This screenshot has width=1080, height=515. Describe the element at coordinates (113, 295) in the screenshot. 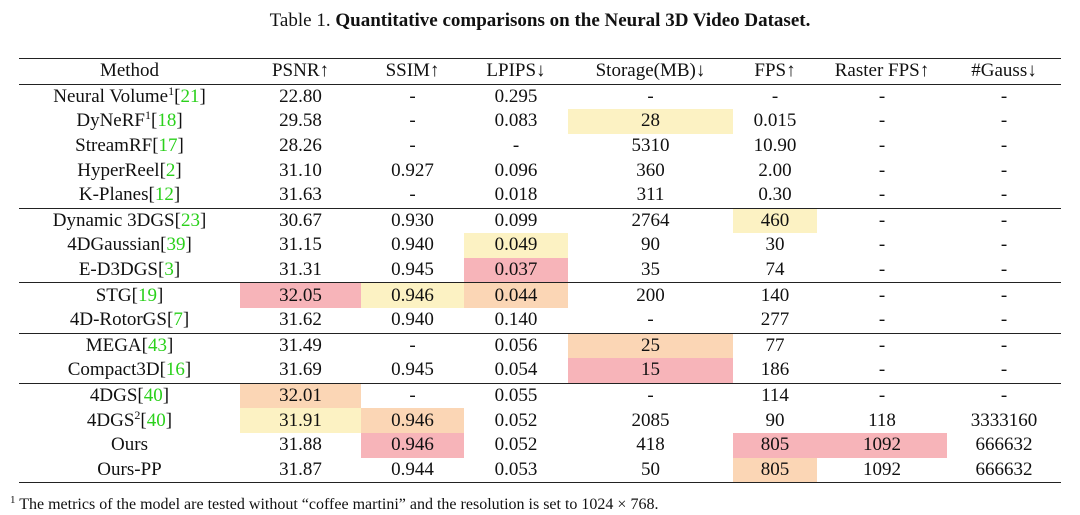

I see `method-name: STG` at that location.